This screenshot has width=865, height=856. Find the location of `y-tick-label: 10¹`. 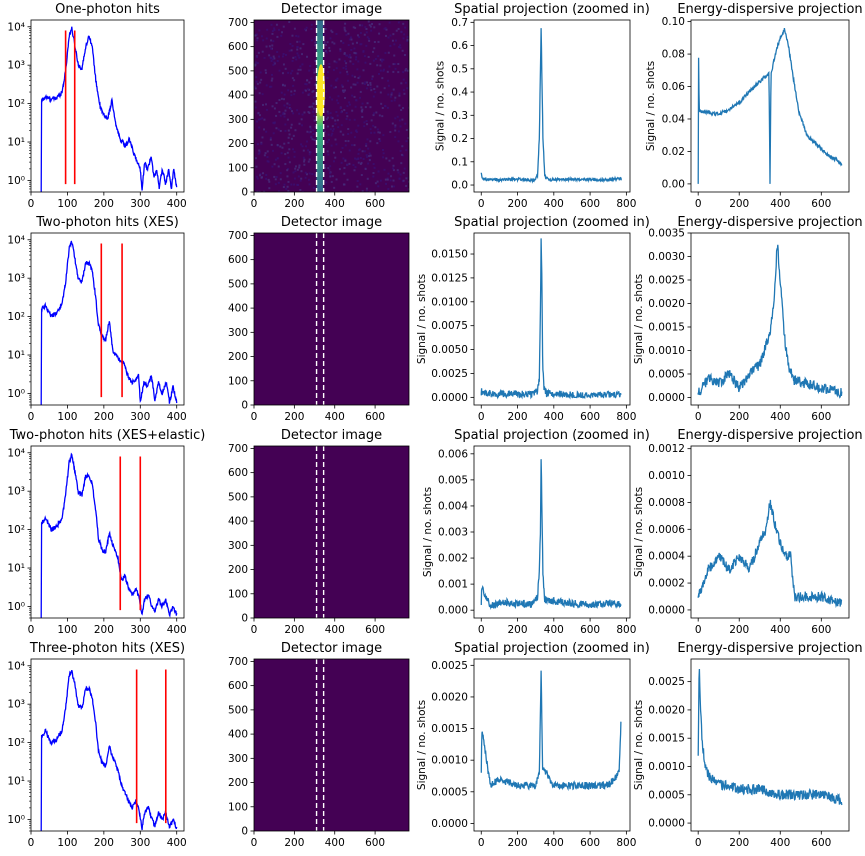

y-tick-label: 10¹ is located at coordinates (16, 782).